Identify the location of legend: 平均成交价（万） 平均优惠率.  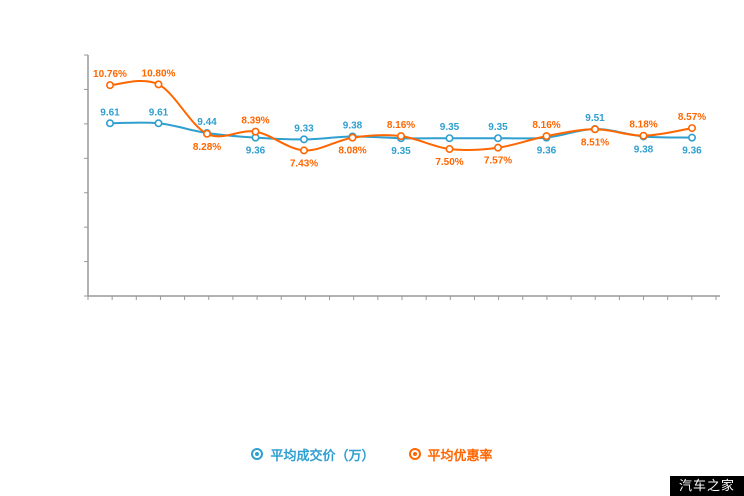
(372, 454).